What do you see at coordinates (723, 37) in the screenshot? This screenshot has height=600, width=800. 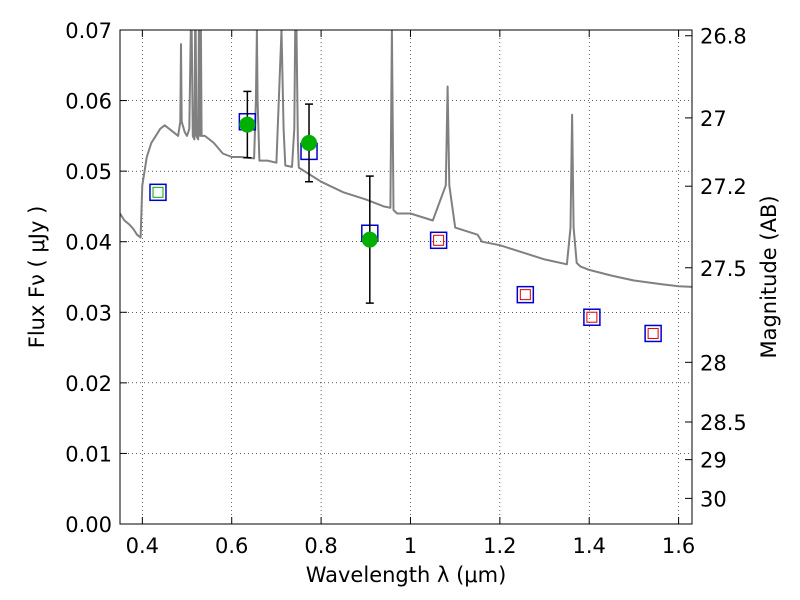 I see `mag-tick-label: 26.8` at bounding box center [723, 37].